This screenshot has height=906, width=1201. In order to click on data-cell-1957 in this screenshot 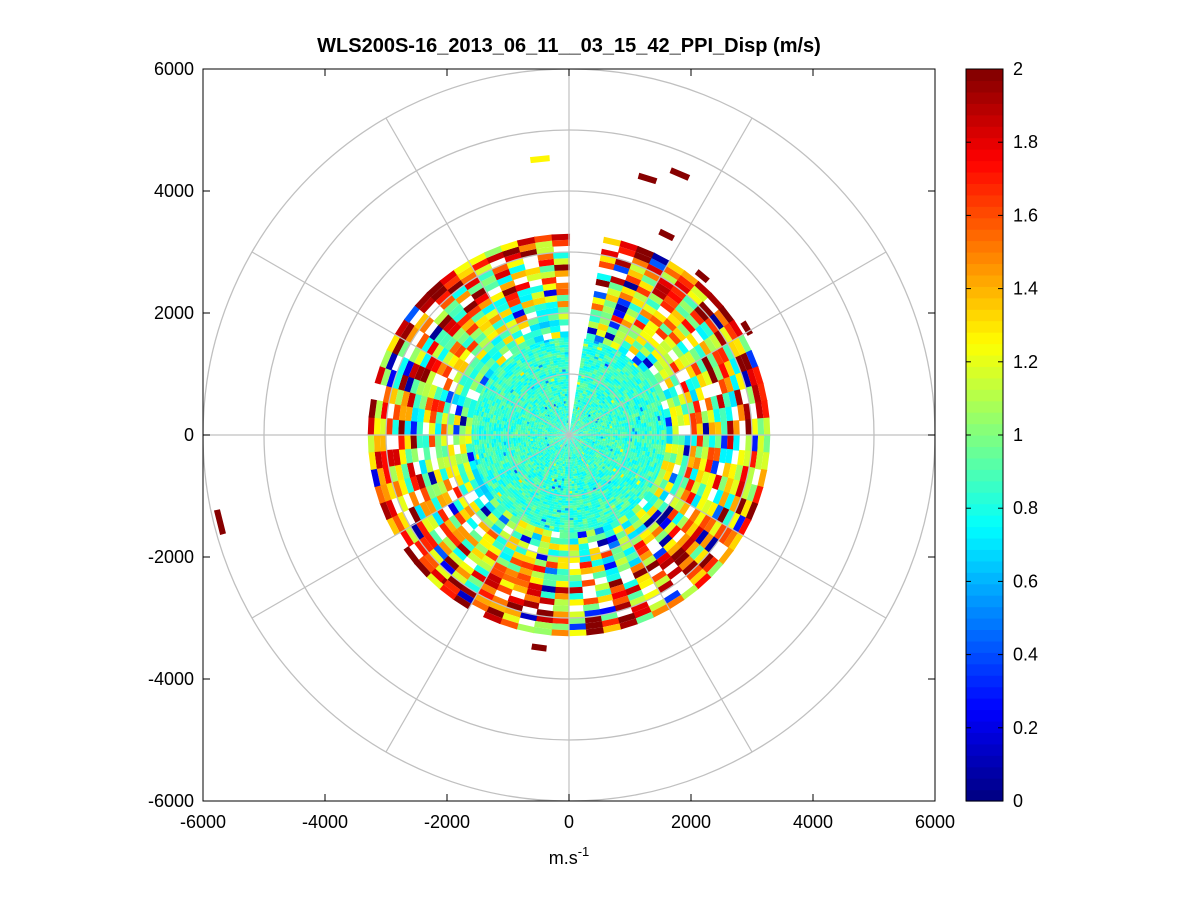, I will do `click(526, 438)`.